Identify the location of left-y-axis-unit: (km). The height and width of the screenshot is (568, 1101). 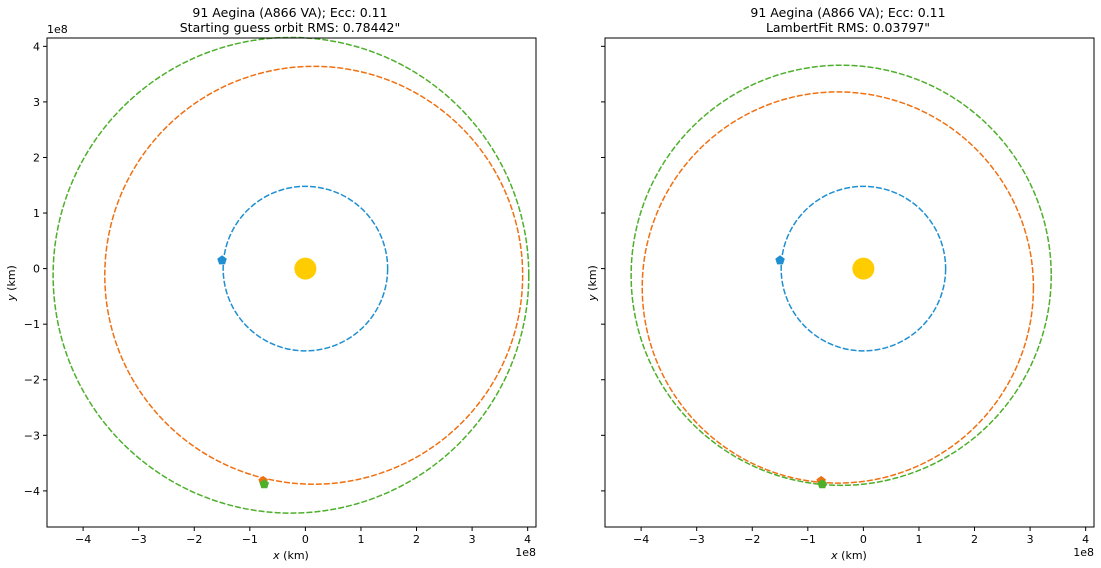
(11, 279).